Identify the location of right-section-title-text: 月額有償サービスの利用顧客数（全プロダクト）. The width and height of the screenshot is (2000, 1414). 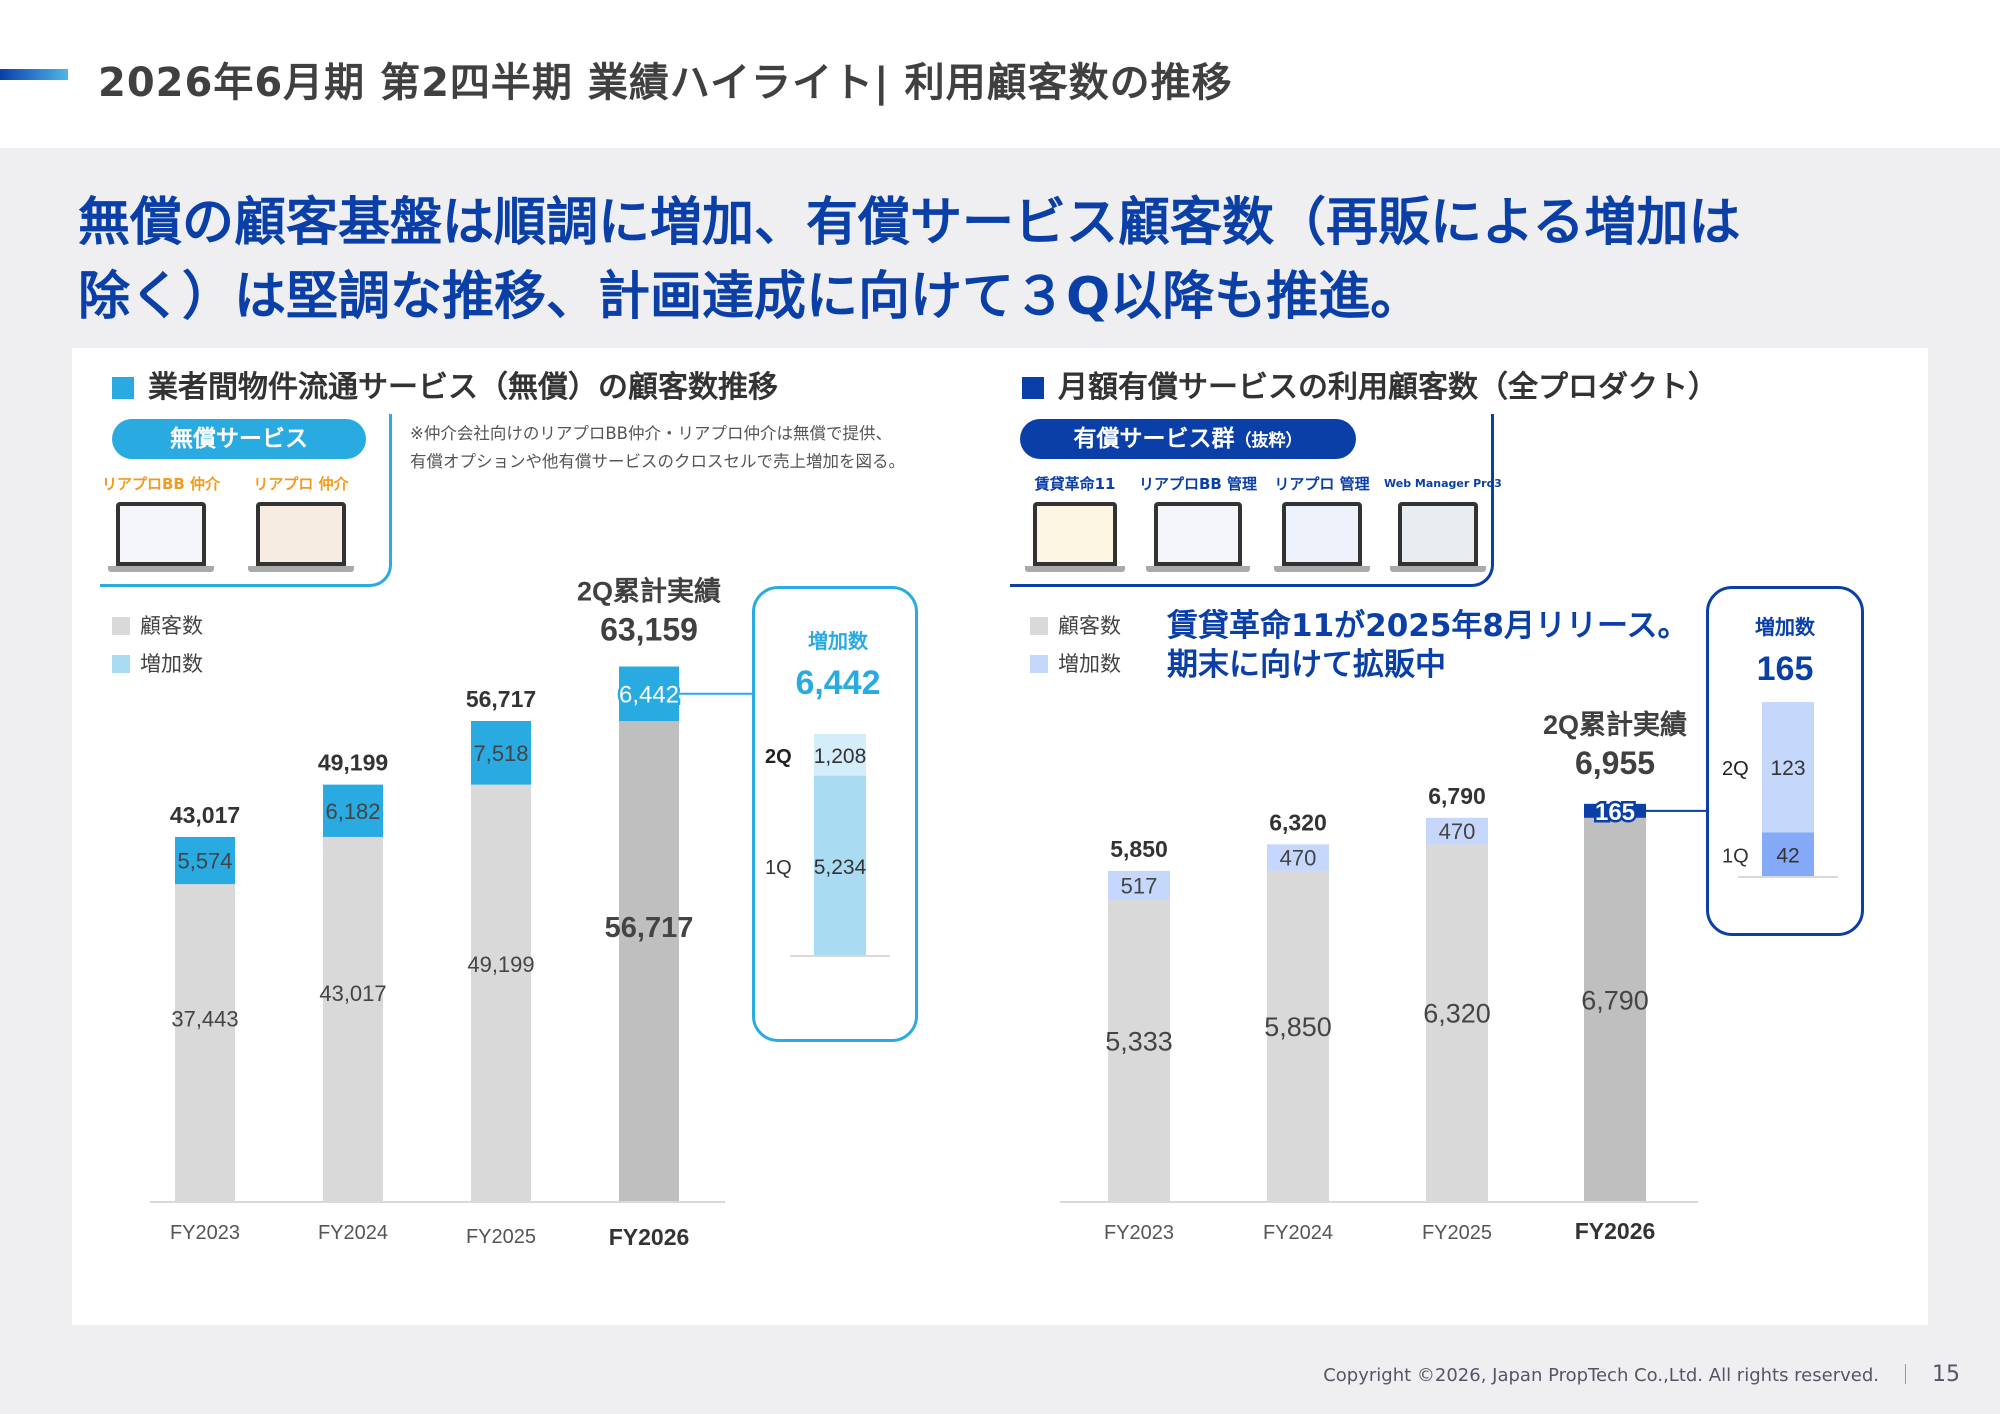
(1388, 387).